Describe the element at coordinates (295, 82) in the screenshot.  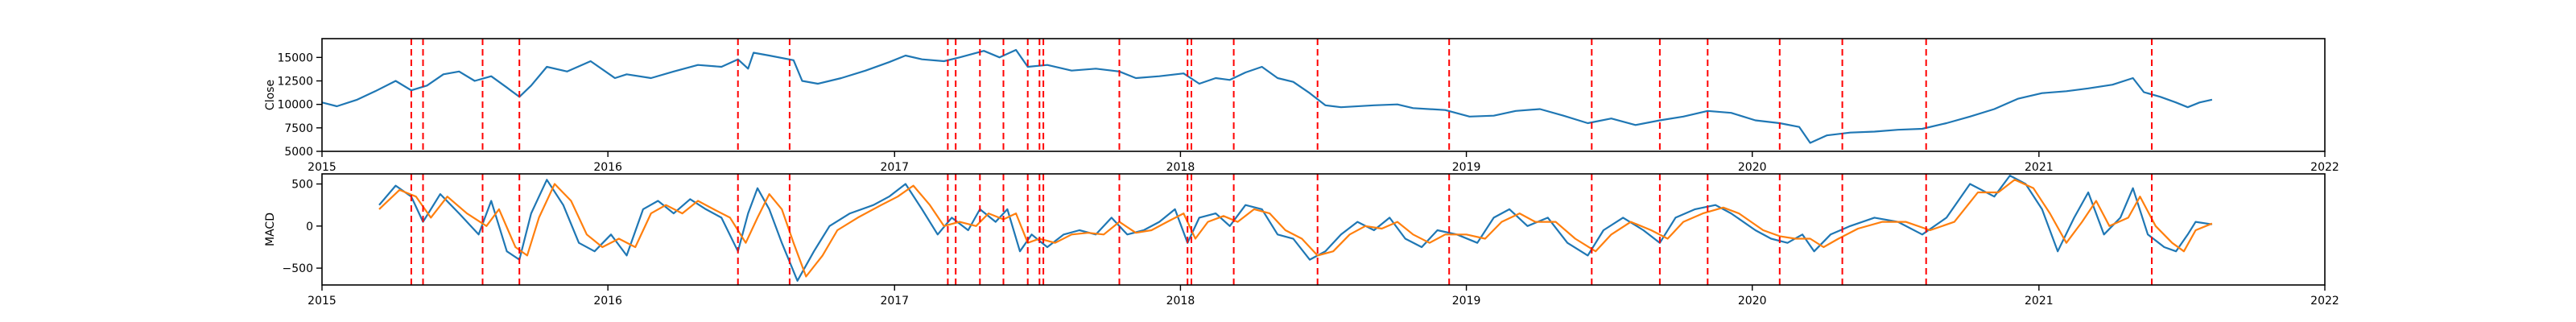
I see `y-tick-label: 12500` at that location.